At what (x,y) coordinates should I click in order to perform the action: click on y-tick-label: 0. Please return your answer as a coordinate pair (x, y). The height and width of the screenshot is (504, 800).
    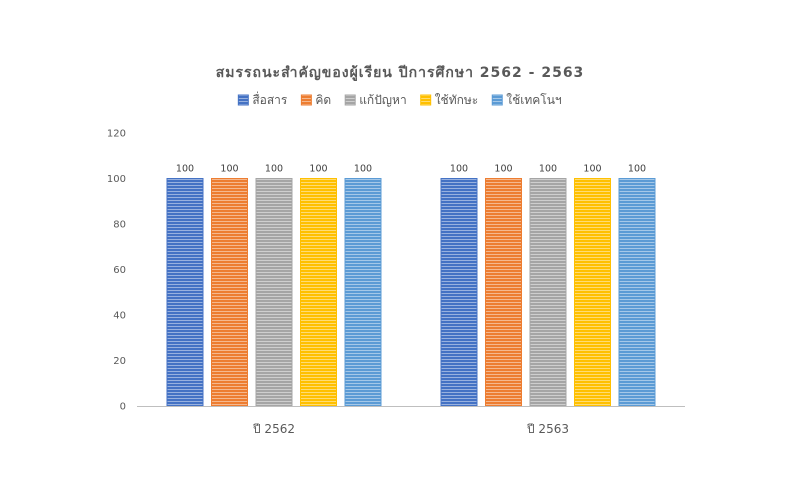
    Looking at the image, I should click on (123, 407).